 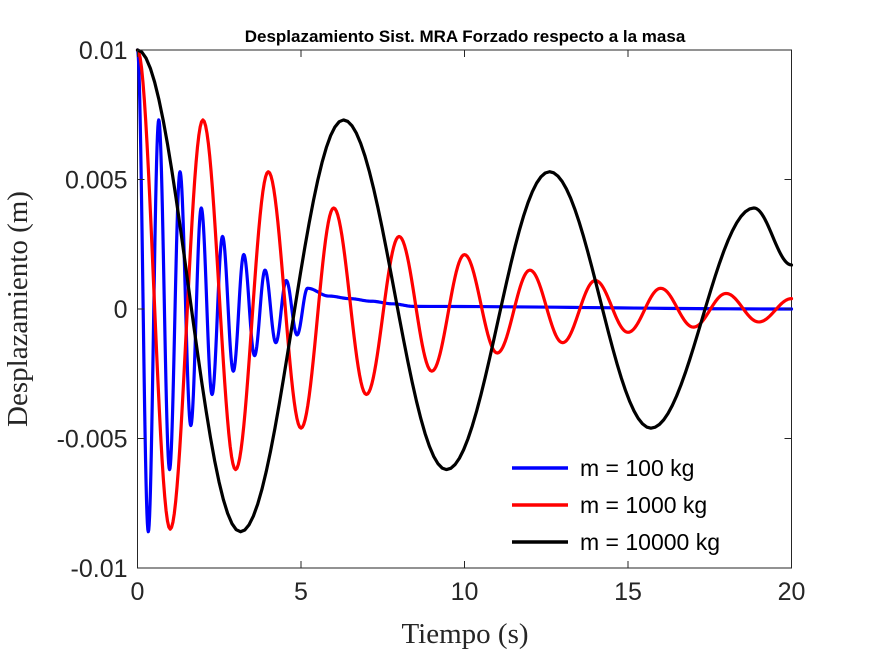 What do you see at coordinates (637, 468) in the screenshot?
I see `legend-label-0: m = 100 kg` at bounding box center [637, 468].